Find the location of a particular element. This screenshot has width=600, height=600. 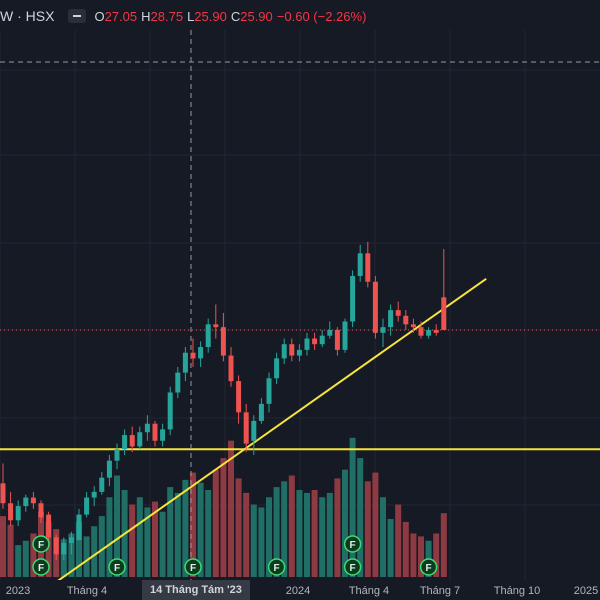

time-axis-label: Tháng 10 is located at coordinates (517, 591).